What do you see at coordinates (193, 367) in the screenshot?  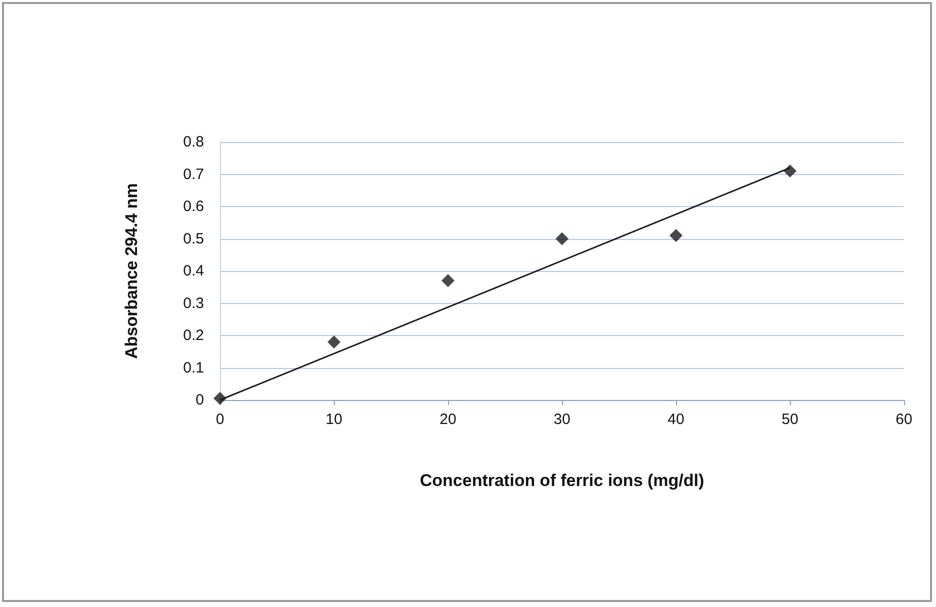 I see `y-tick-label: 0.1` at bounding box center [193, 367].